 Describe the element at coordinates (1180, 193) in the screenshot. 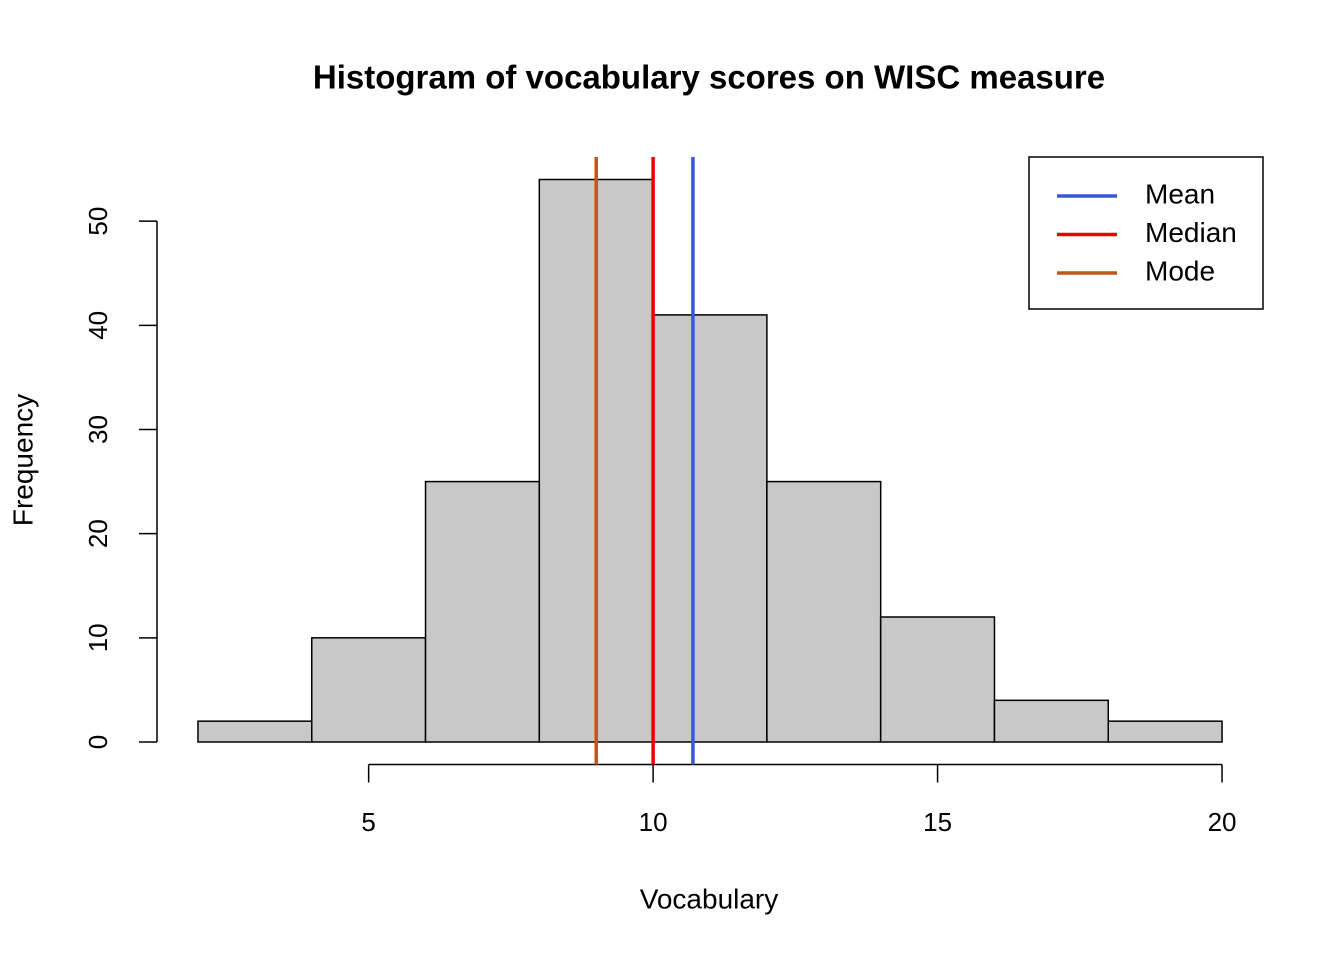

I see `legend-label: Mean` at that location.